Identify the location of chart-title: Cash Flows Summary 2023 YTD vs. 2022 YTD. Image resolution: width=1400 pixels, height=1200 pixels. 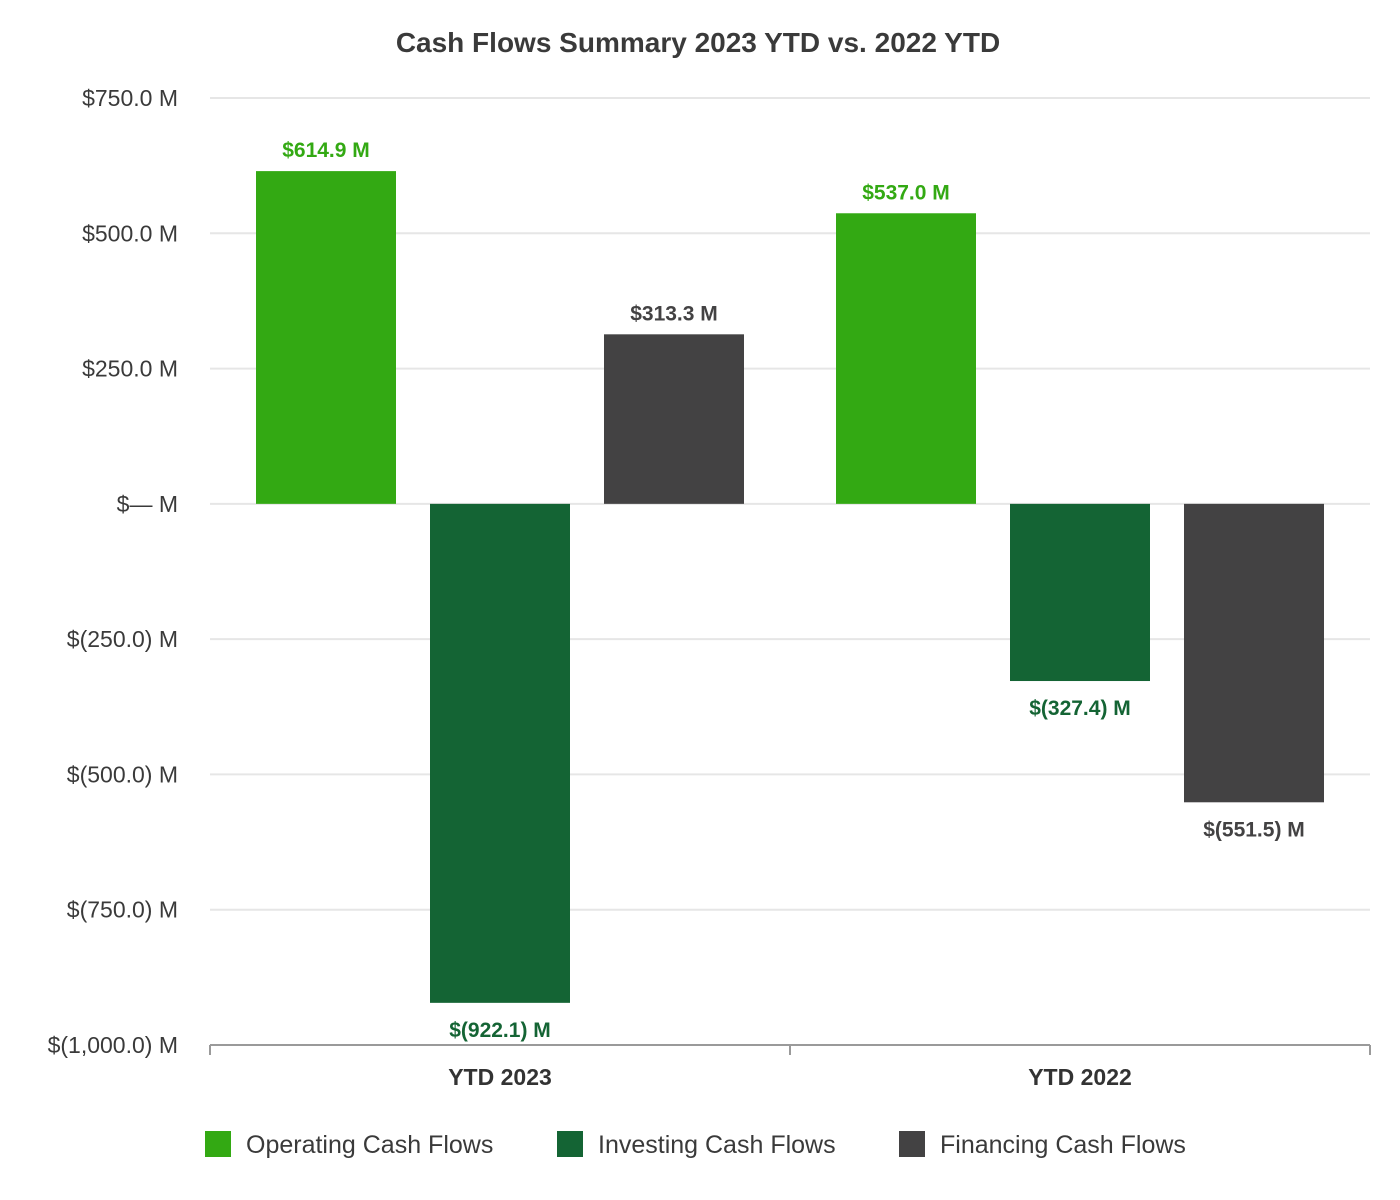
(698, 42).